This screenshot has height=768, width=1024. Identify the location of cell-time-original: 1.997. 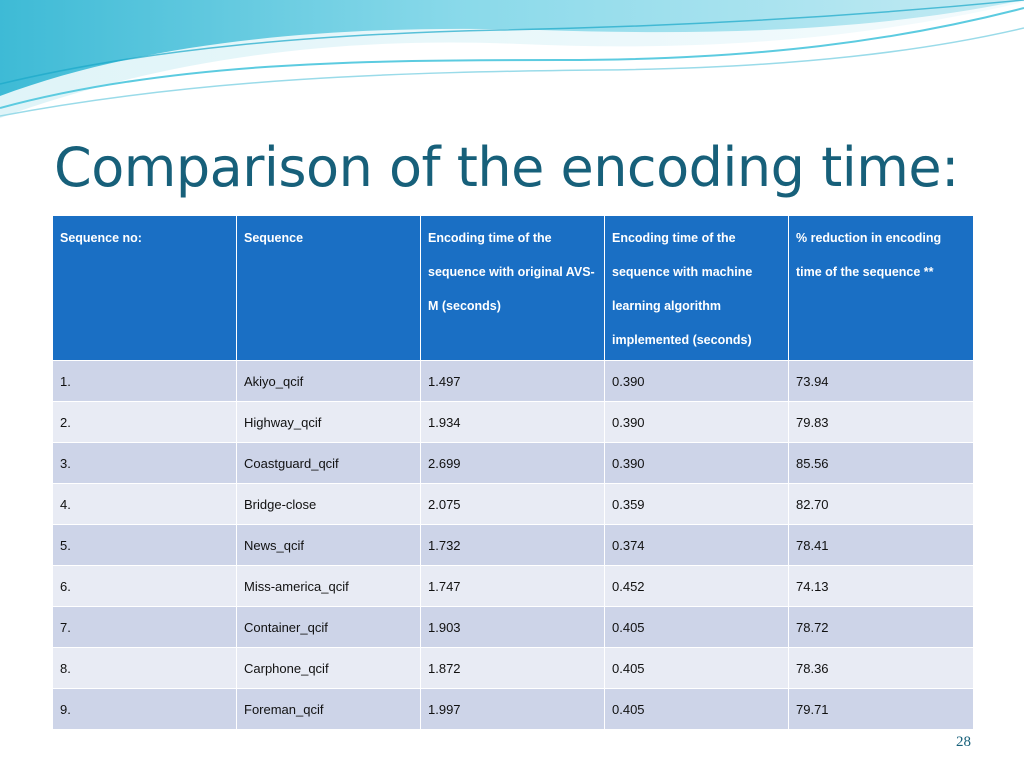
(512, 709).